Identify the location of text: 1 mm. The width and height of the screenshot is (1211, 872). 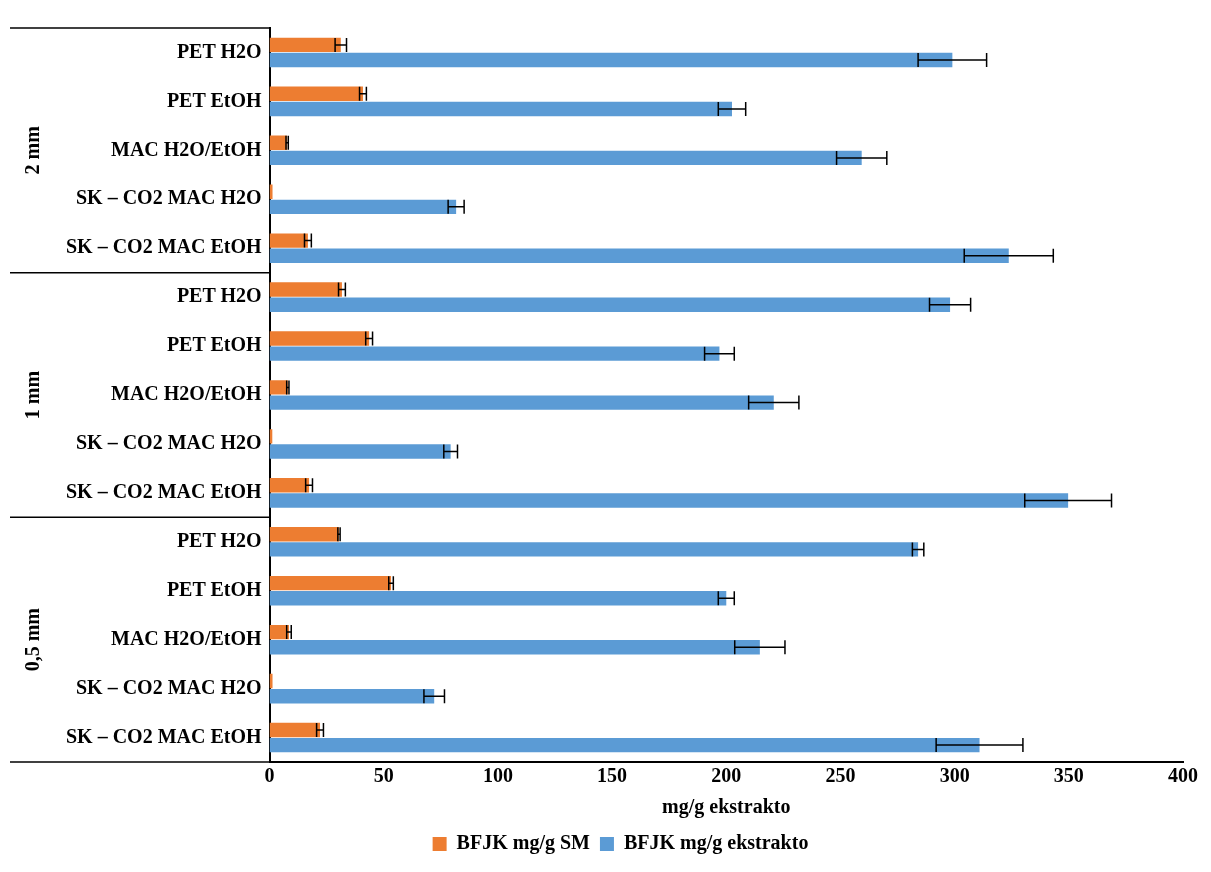
(32, 395).